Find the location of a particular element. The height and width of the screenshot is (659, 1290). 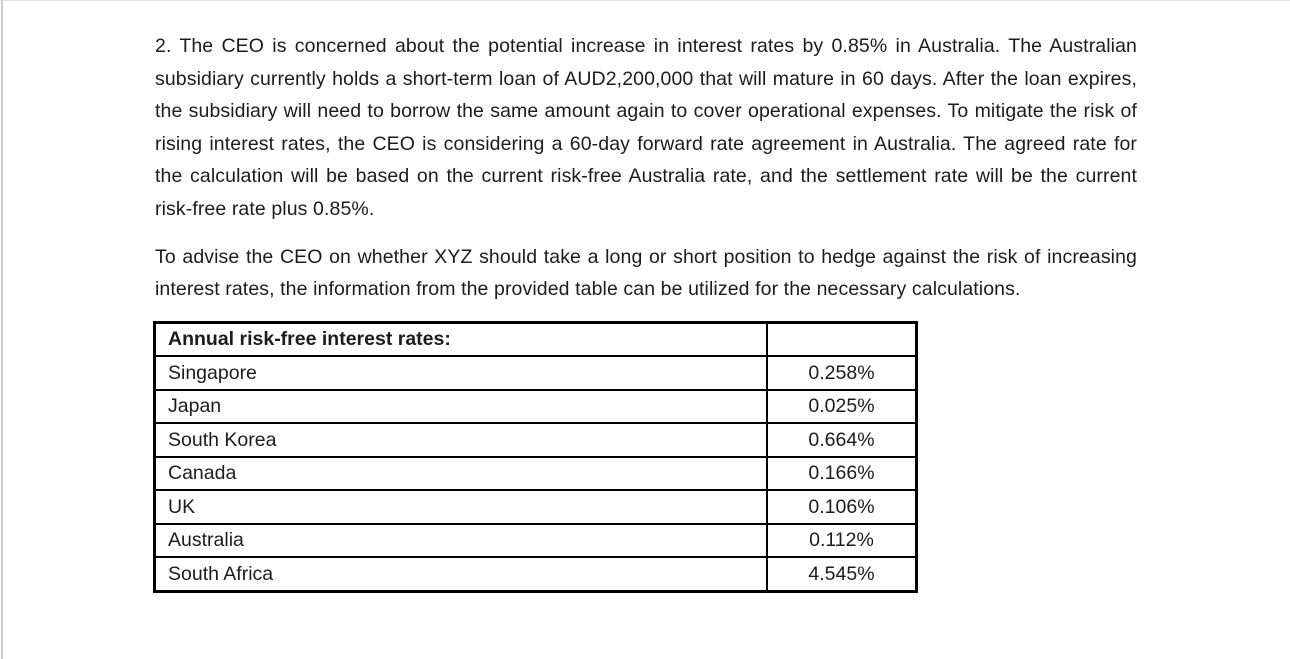

country-cell: South Korea is located at coordinates (460, 440).